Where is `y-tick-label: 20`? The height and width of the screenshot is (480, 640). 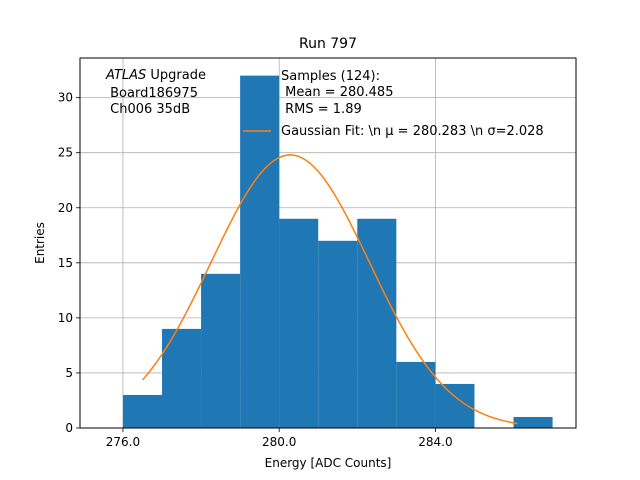
y-tick-label: 20 is located at coordinates (65, 208).